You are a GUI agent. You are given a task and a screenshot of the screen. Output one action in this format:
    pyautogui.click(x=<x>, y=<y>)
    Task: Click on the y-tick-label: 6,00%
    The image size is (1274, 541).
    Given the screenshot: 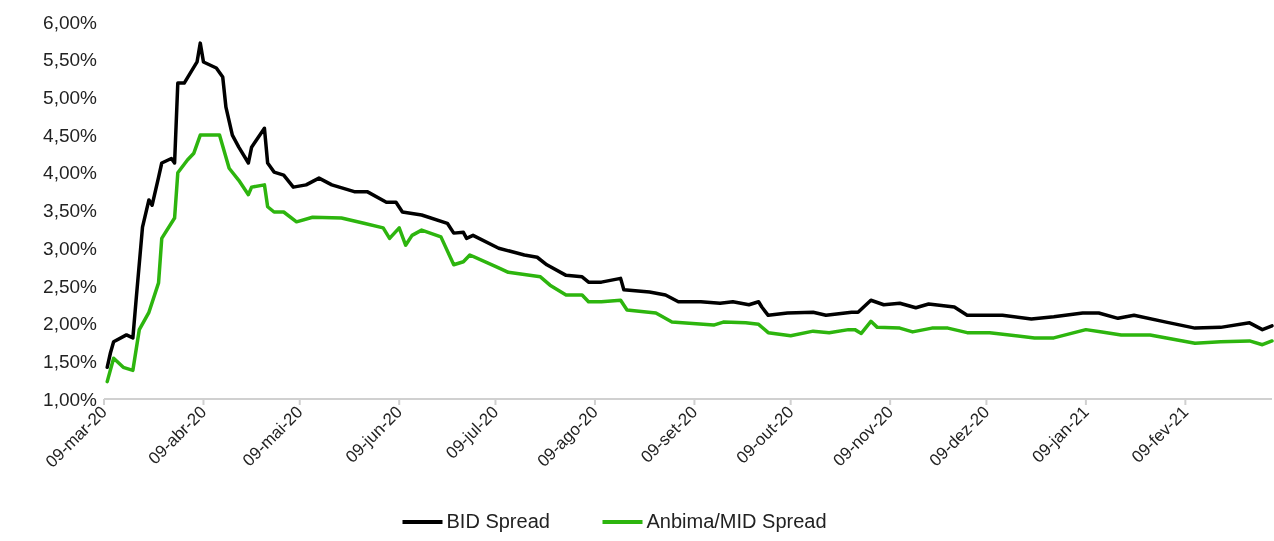 What is the action you would take?
    pyautogui.click(x=70, y=22)
    